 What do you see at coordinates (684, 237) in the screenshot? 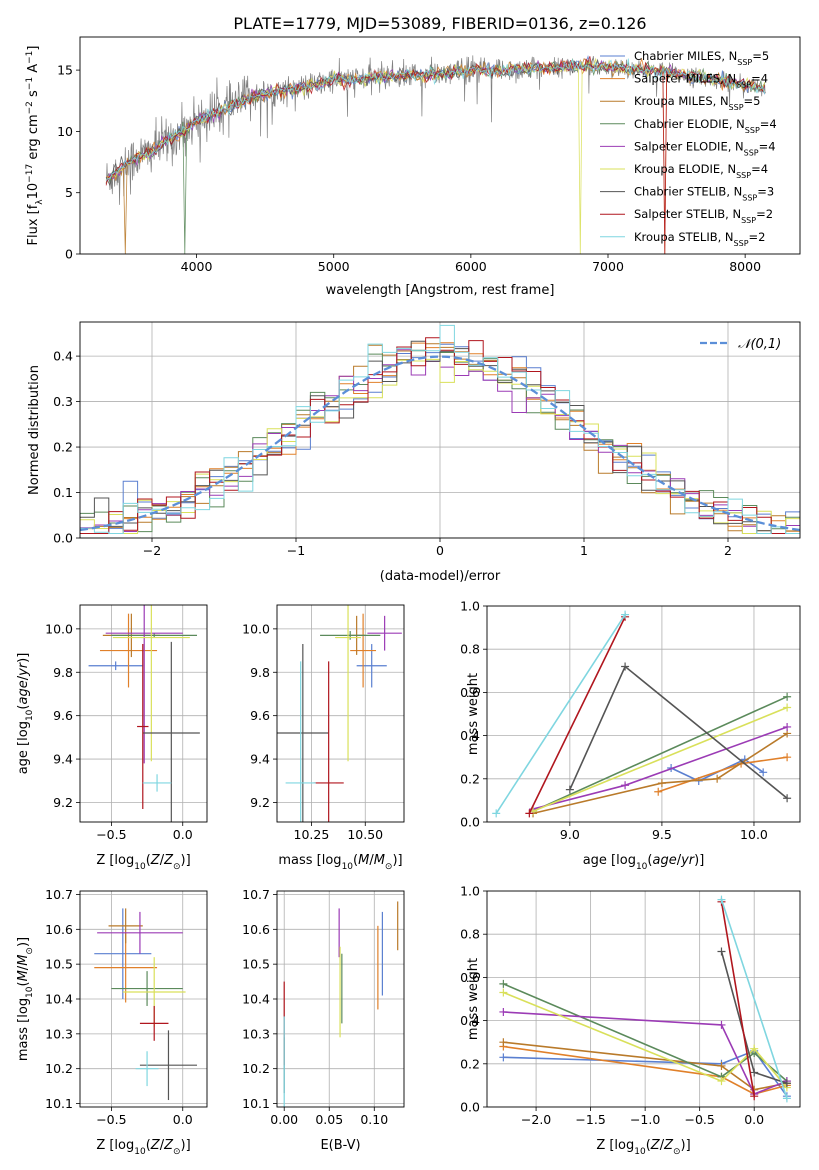
I see `legend-text: Kroupa STELIB, N` at bounding box center [684, 237].